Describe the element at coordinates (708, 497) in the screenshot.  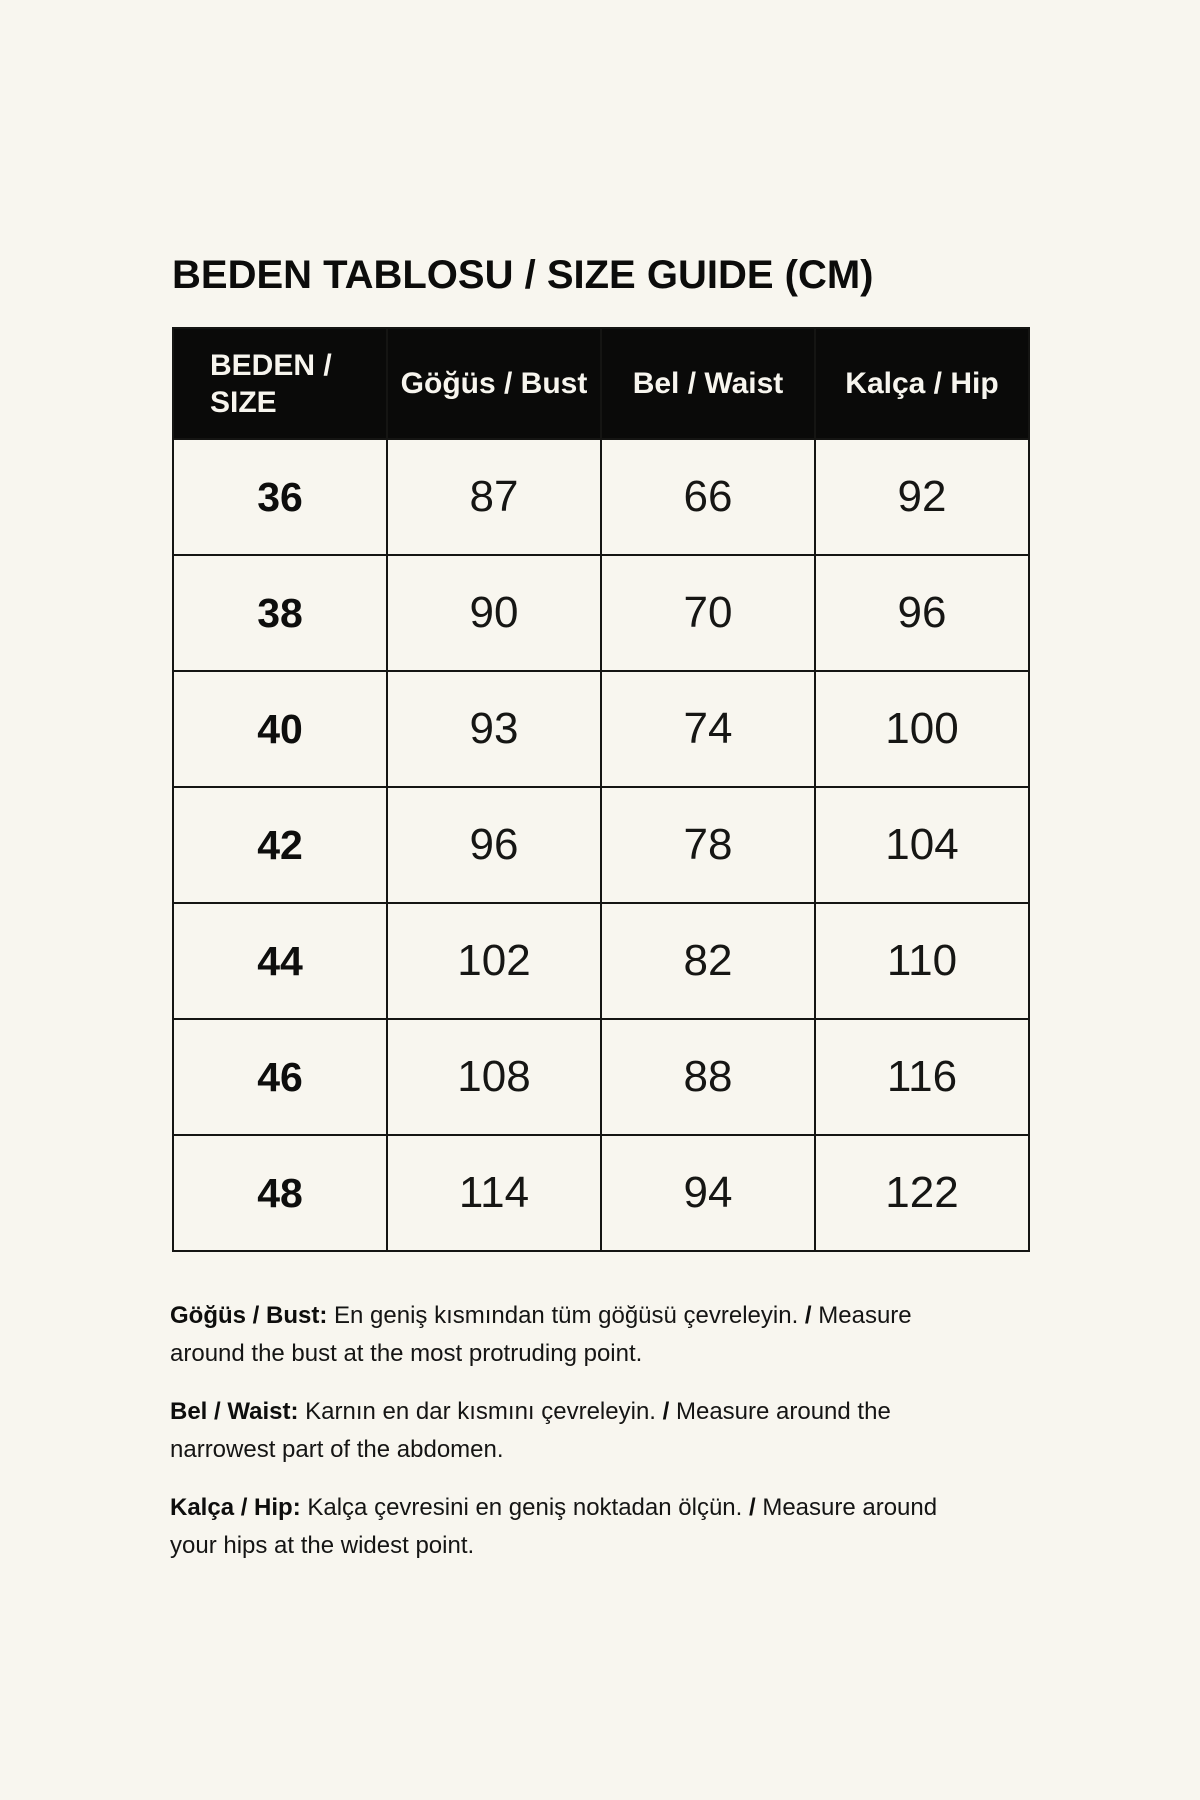
I see `cell-waist: 66` at that location.